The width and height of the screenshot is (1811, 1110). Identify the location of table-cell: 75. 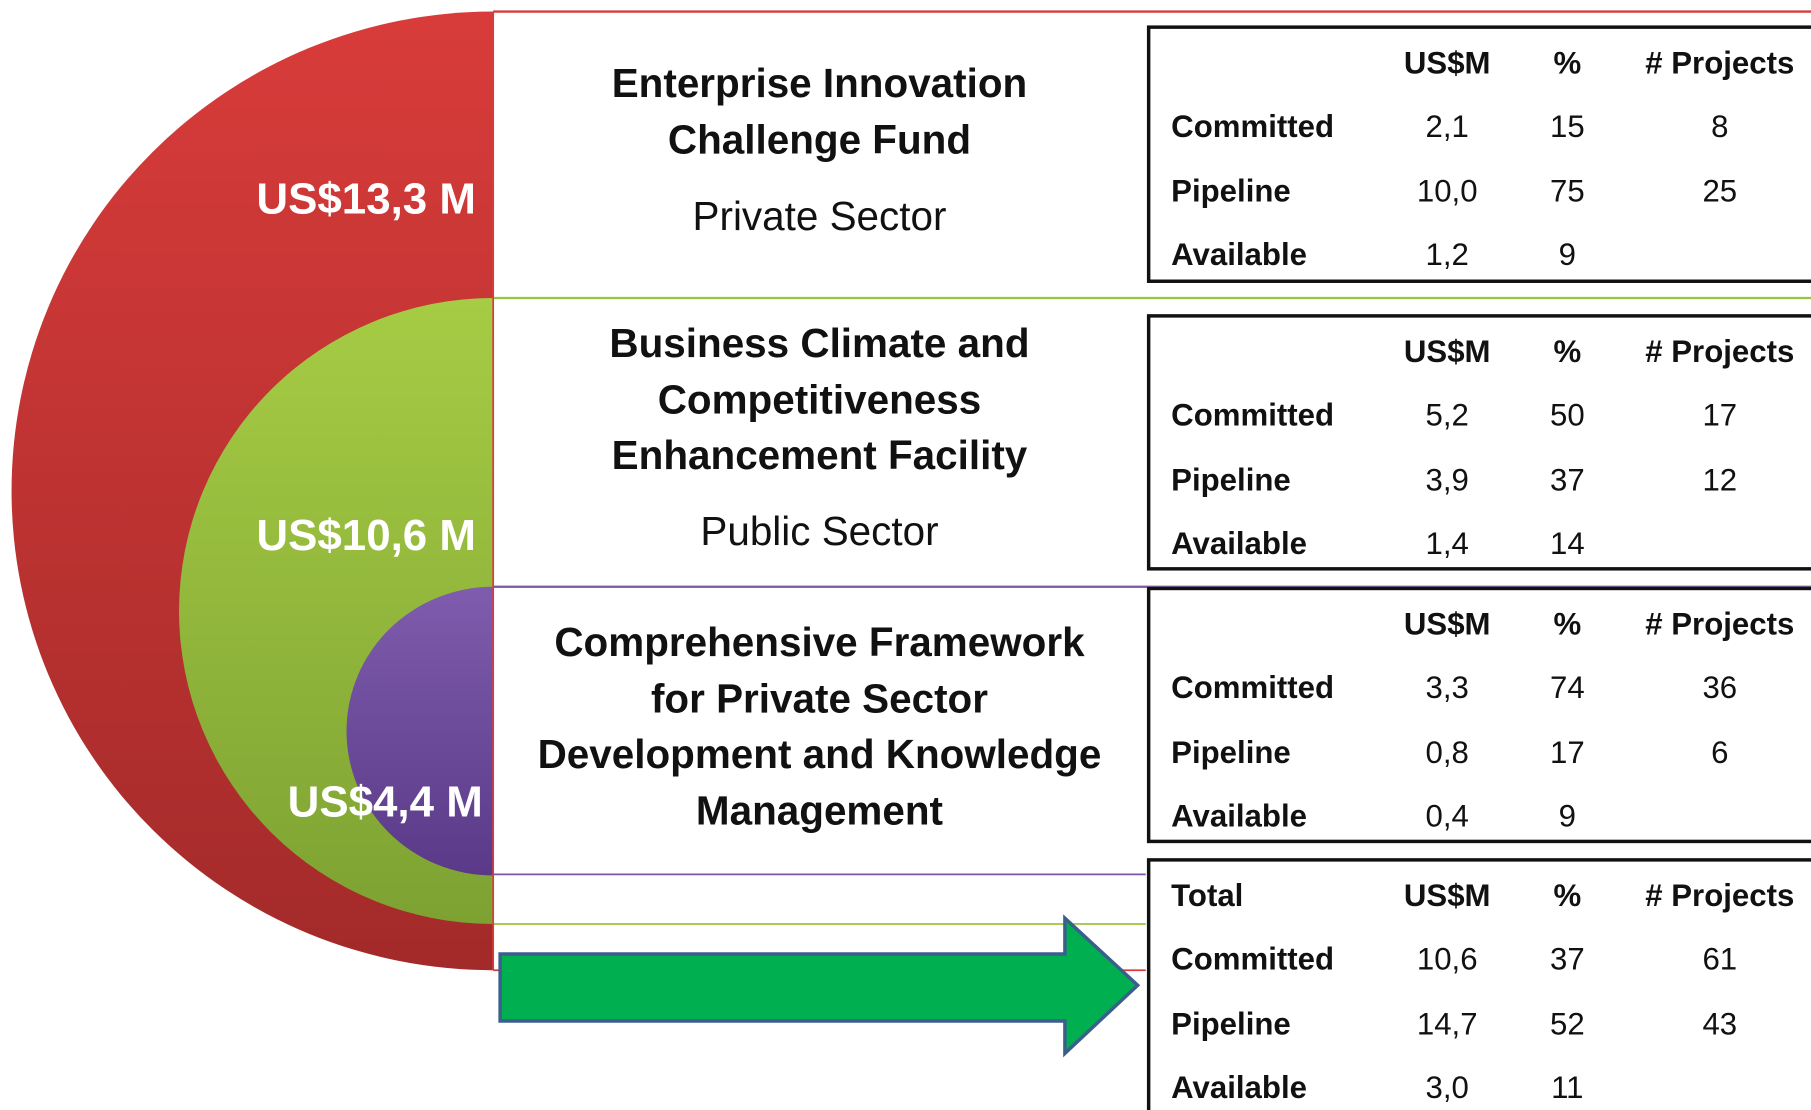
(1567, 191).